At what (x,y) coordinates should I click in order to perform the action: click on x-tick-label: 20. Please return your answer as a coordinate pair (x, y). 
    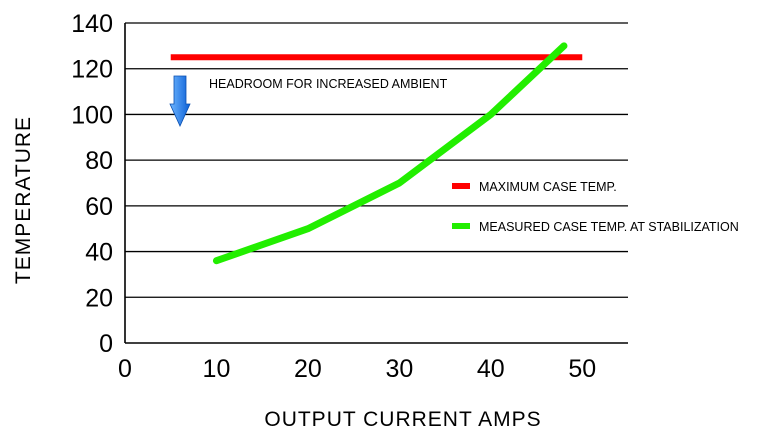
    Looking at the image, I should click on (308, 369).